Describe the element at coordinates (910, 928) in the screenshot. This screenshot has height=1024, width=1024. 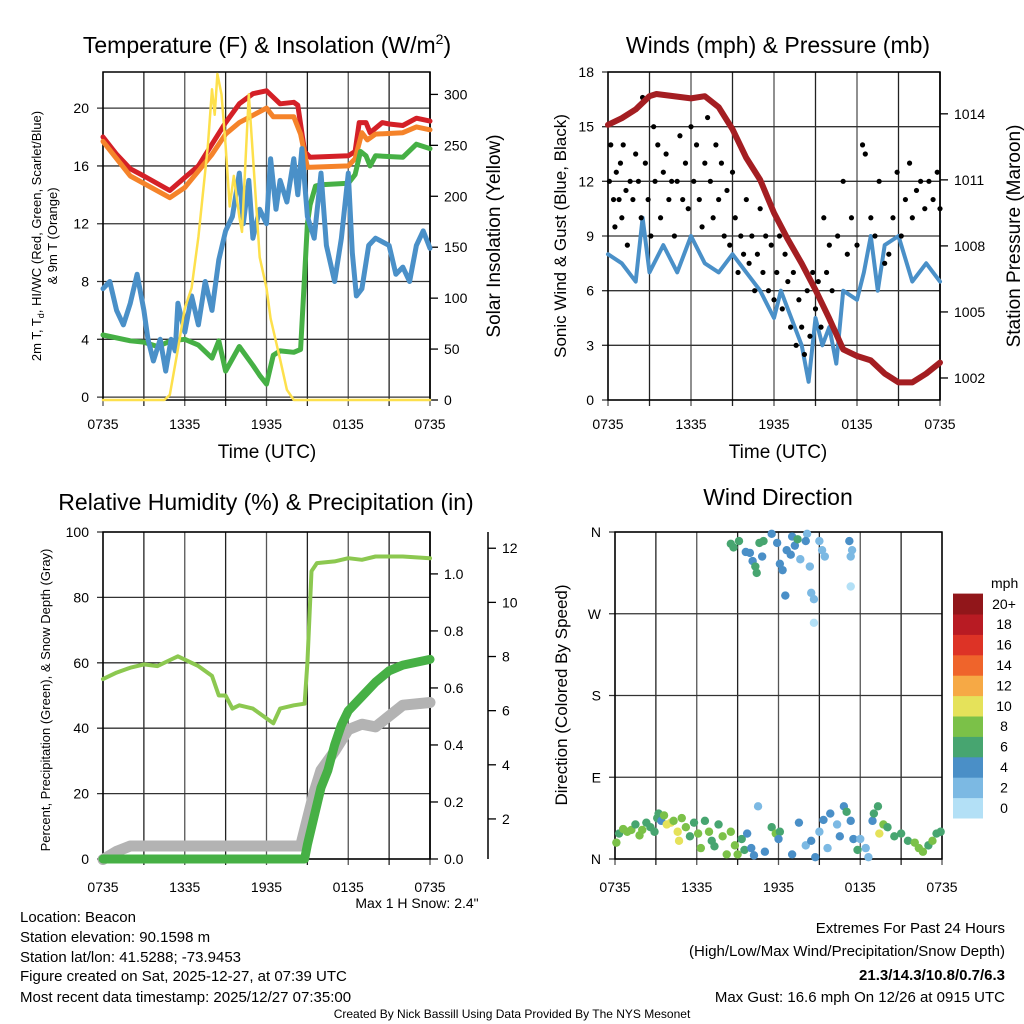
I see `extremes-title: Extremes For Past 24 Hours` at that location.